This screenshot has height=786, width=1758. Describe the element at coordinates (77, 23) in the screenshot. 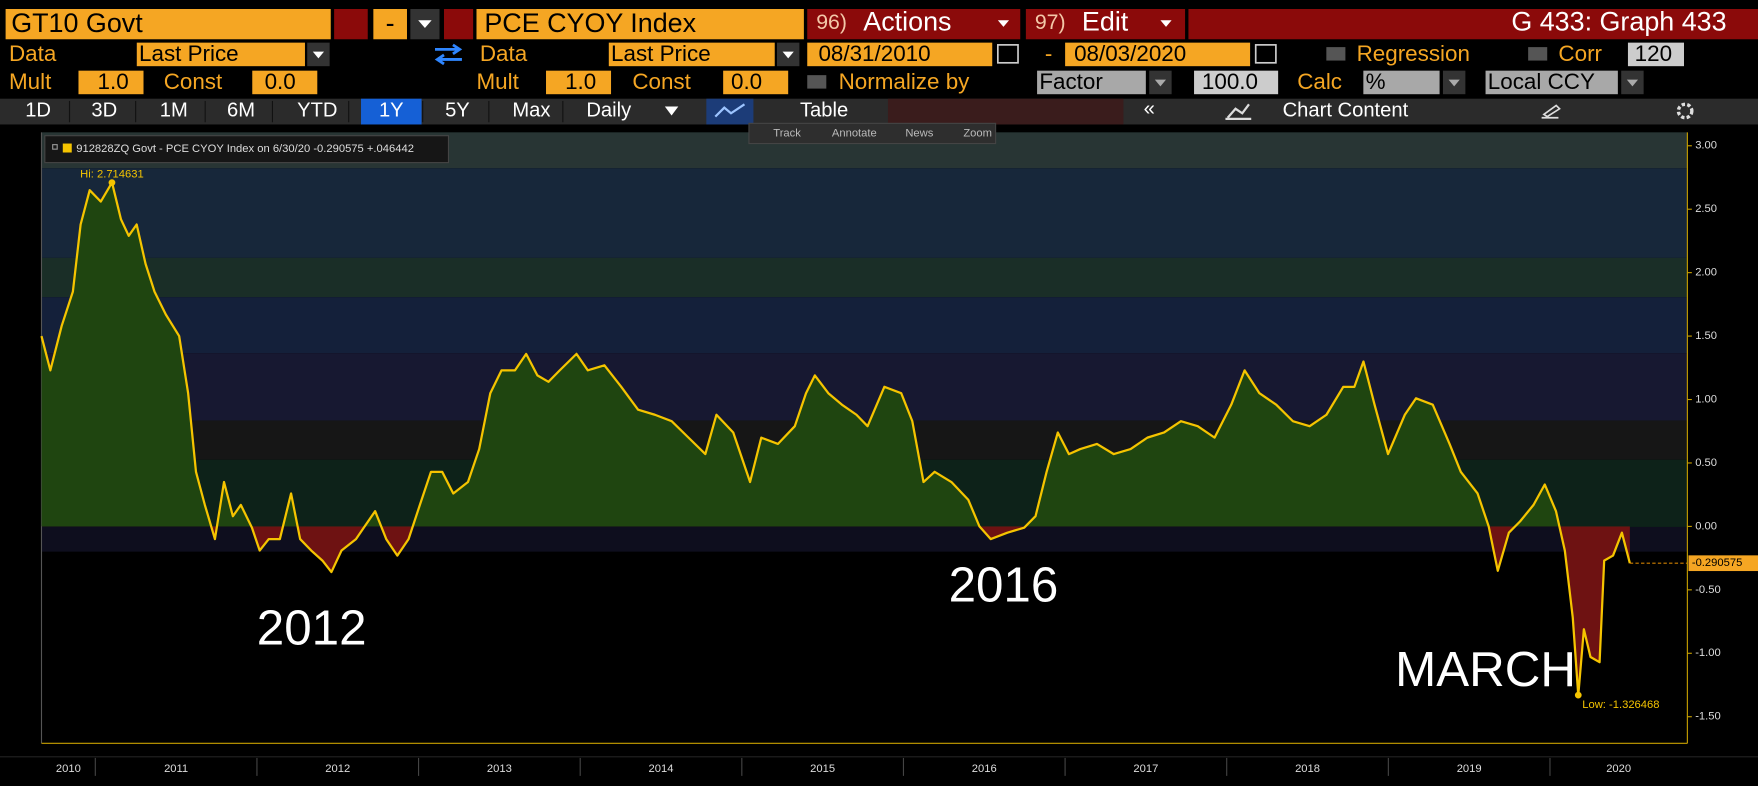

I see `security: GT10 Govt` at that location.